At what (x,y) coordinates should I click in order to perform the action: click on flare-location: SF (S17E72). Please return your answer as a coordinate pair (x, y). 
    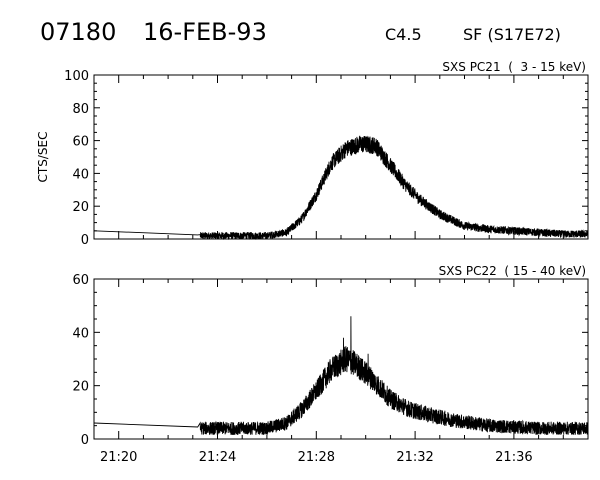
    Looking at the image, I should click on (512, 34).